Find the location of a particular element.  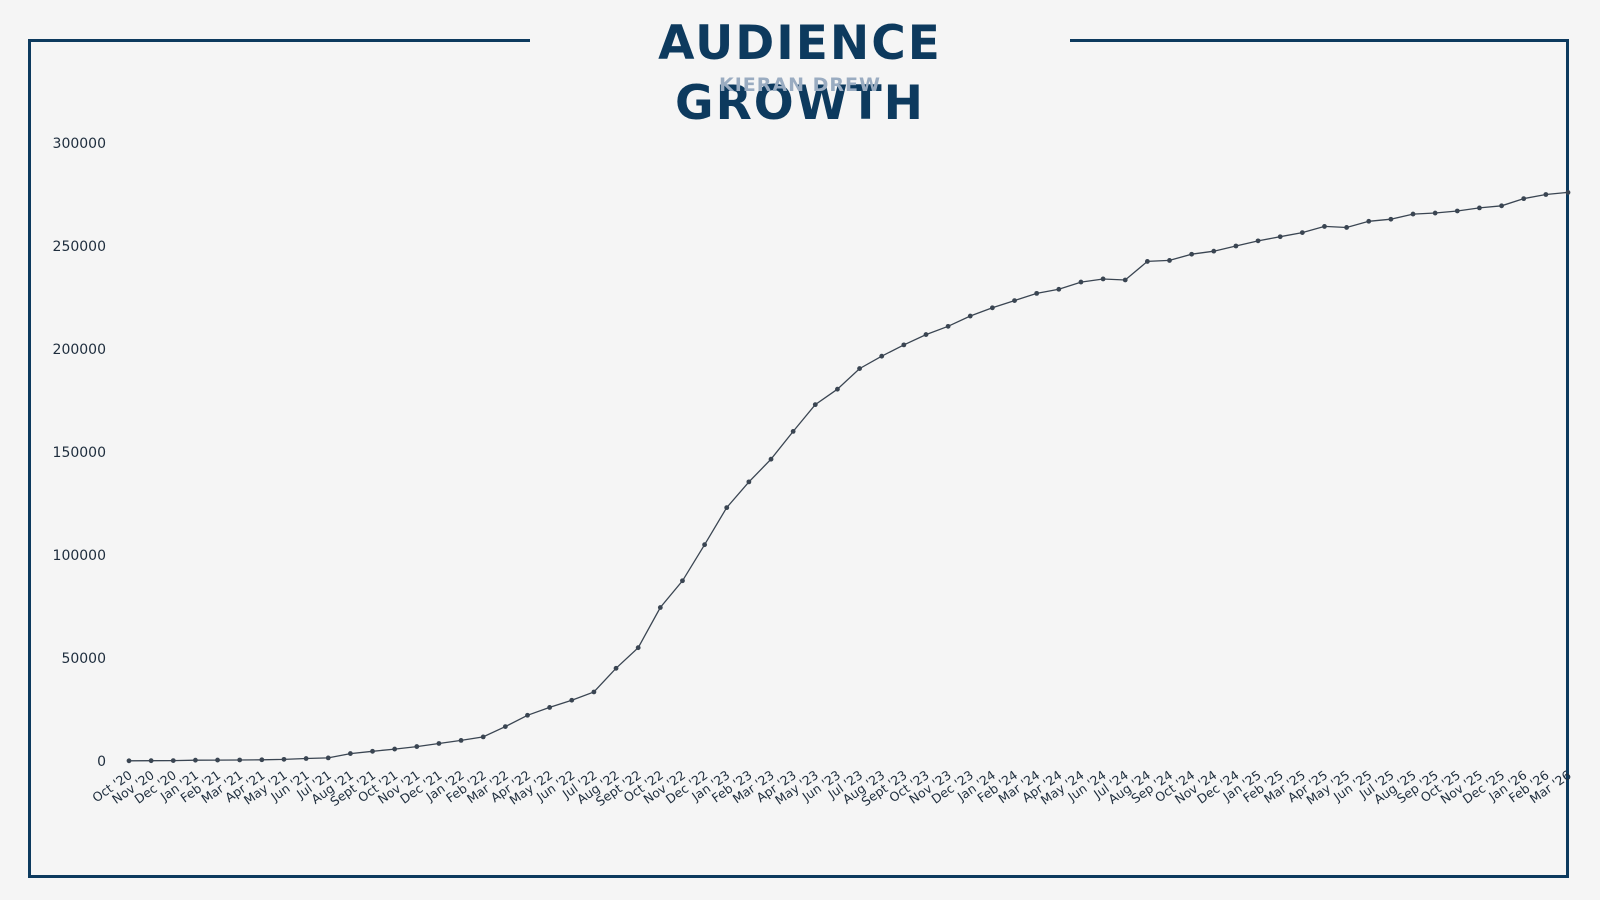

y-tick-label: 0 is located at coordinates (101, 762).